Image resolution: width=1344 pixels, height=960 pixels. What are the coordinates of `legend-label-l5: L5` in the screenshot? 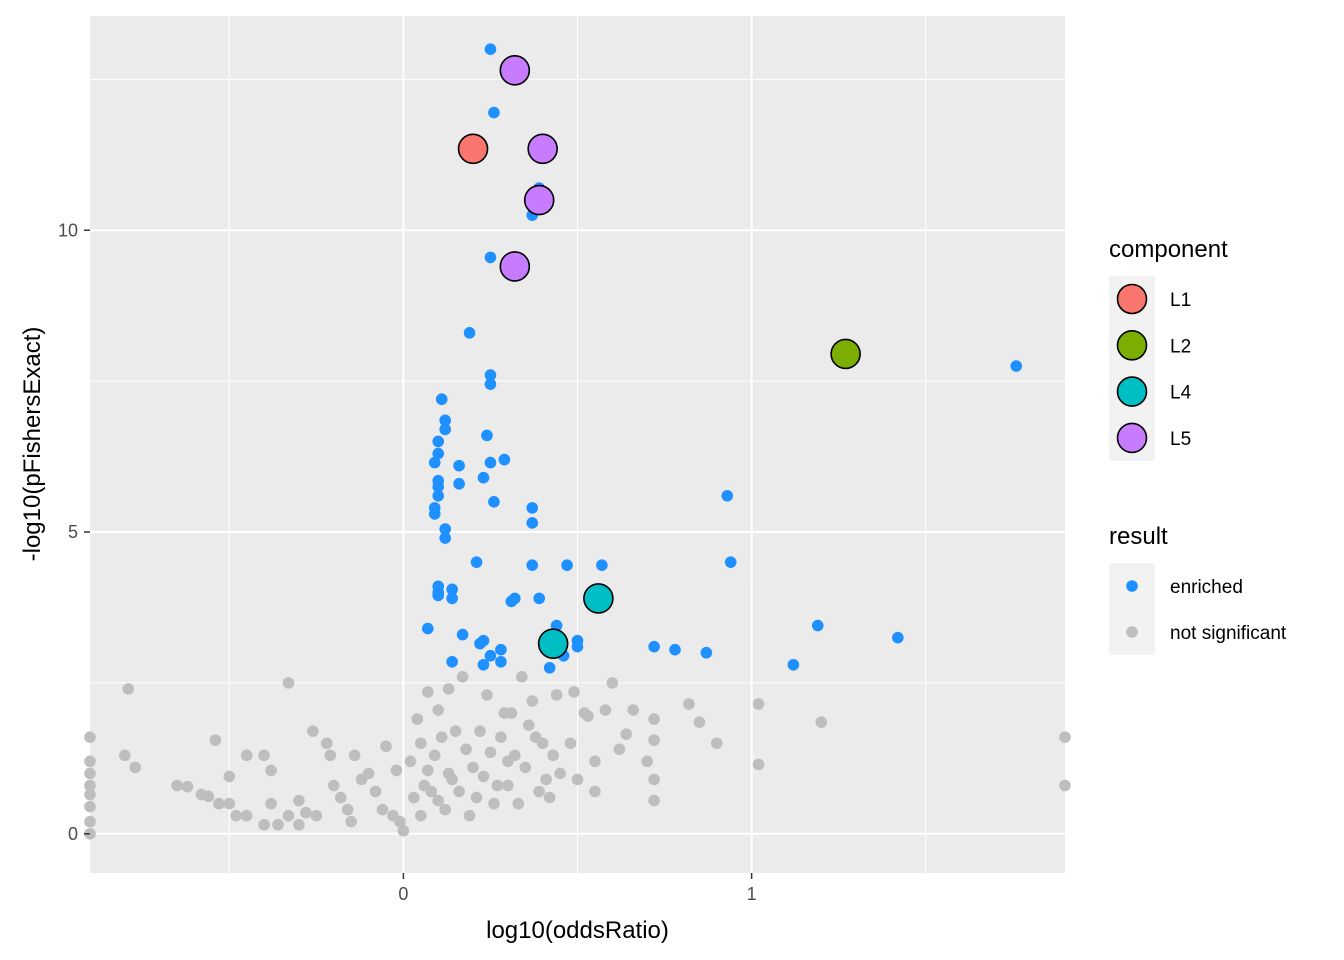 It's located at (1180, 439).